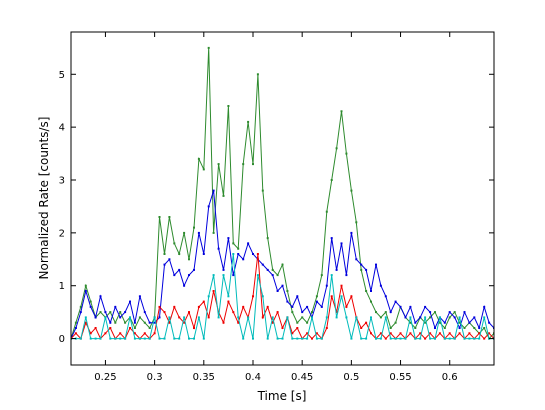 Image resolution: width=545 pixels, height=410 pixels. Describe the element at coordinates (400, 377) in the screenshot. I see `x-tick-label: 0.55` at that location.